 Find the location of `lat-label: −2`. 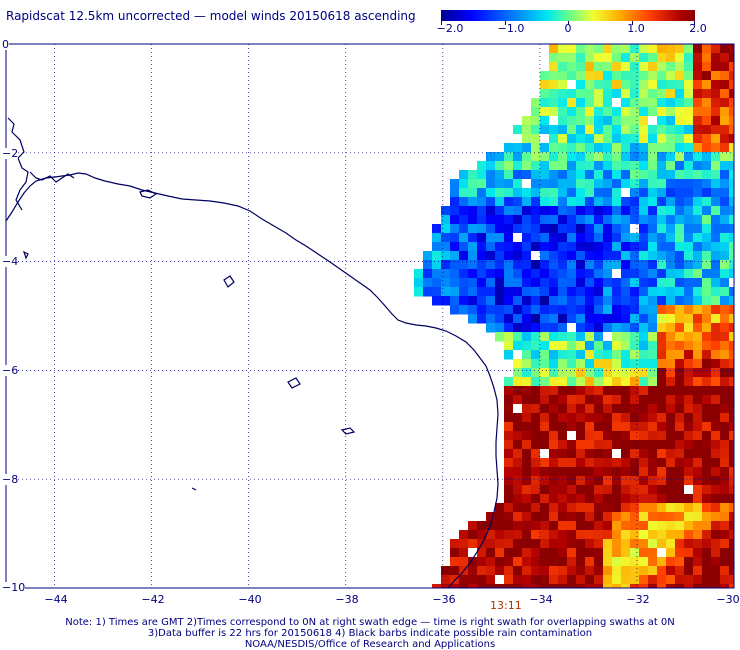

lat-label: −2 is located at coordinates (10, 153).